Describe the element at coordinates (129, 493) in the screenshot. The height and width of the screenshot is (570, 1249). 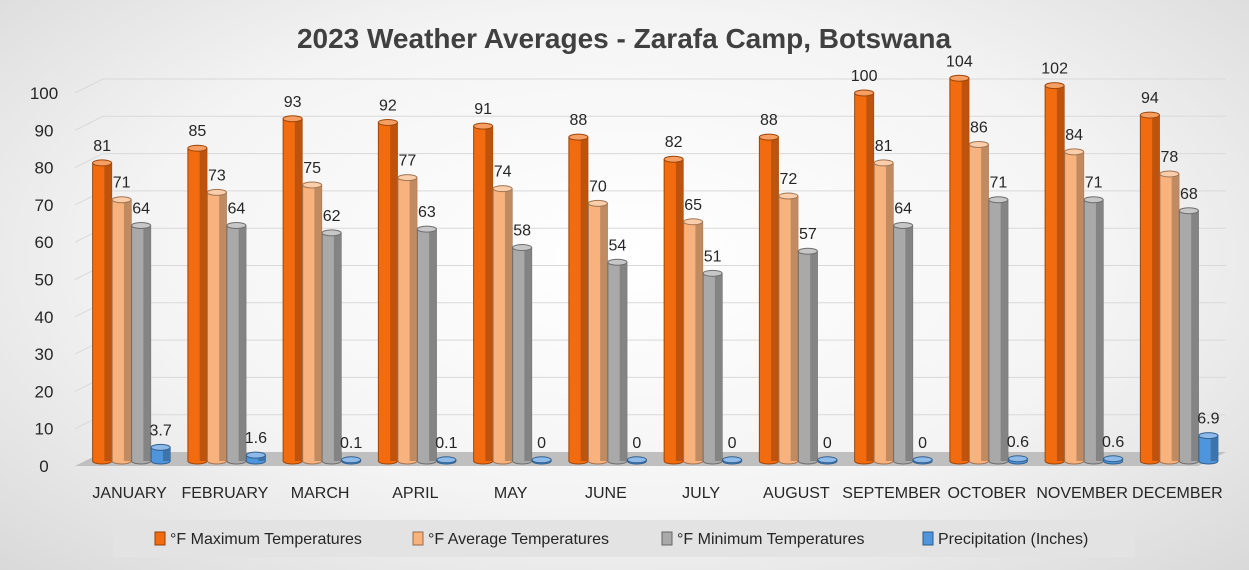
I see `category-label: JANUARY` at that location.